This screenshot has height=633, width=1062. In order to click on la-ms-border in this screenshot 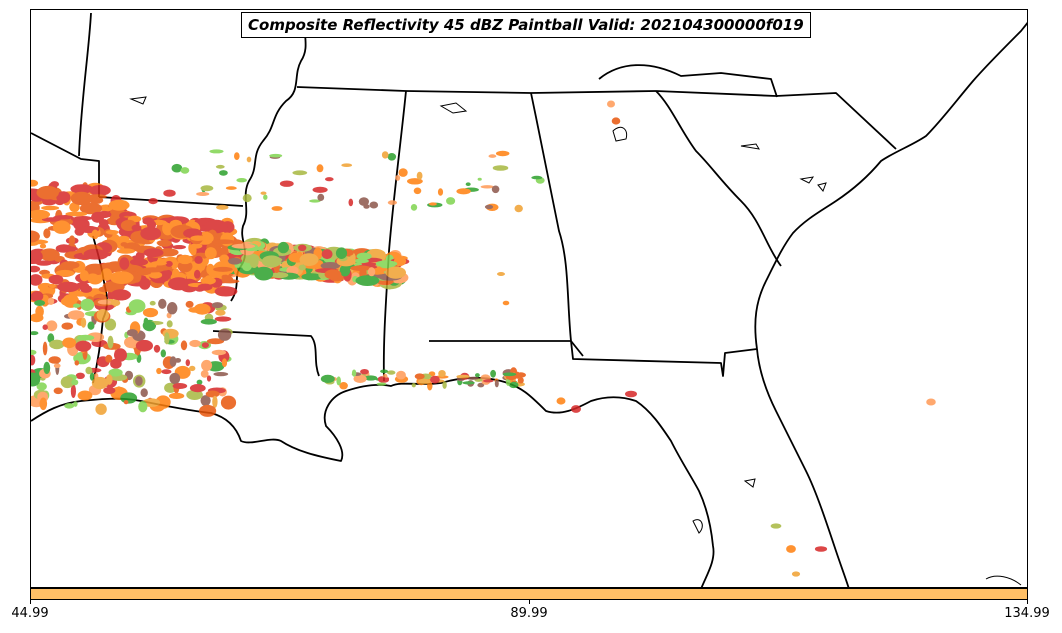, I will do `click(266, 353)`.